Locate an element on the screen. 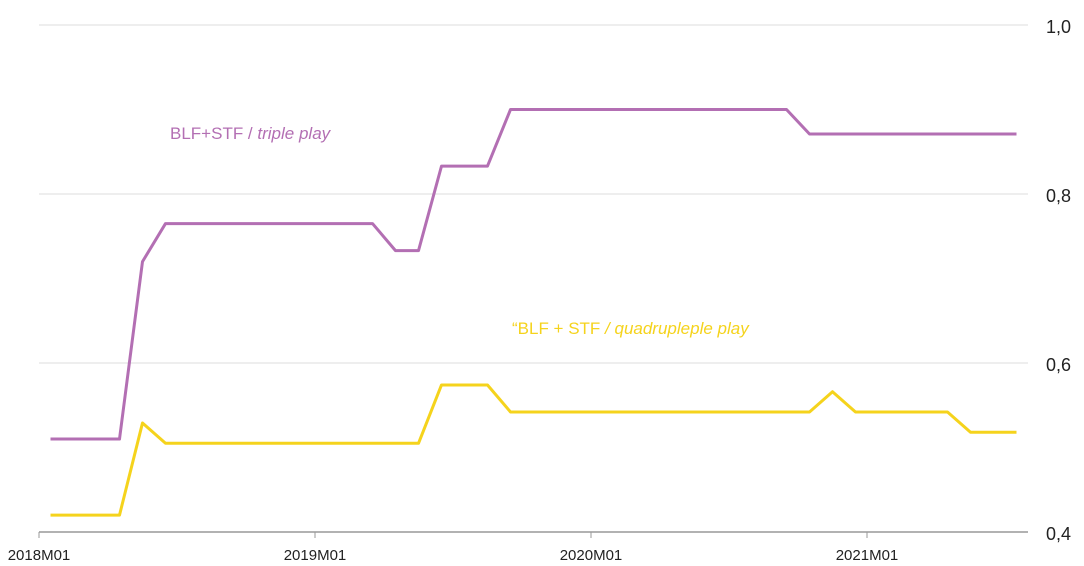 The width and height of the screenshot is (1084, 566). x-tick-label: 2021M01 is located at coordinates (867, 555).